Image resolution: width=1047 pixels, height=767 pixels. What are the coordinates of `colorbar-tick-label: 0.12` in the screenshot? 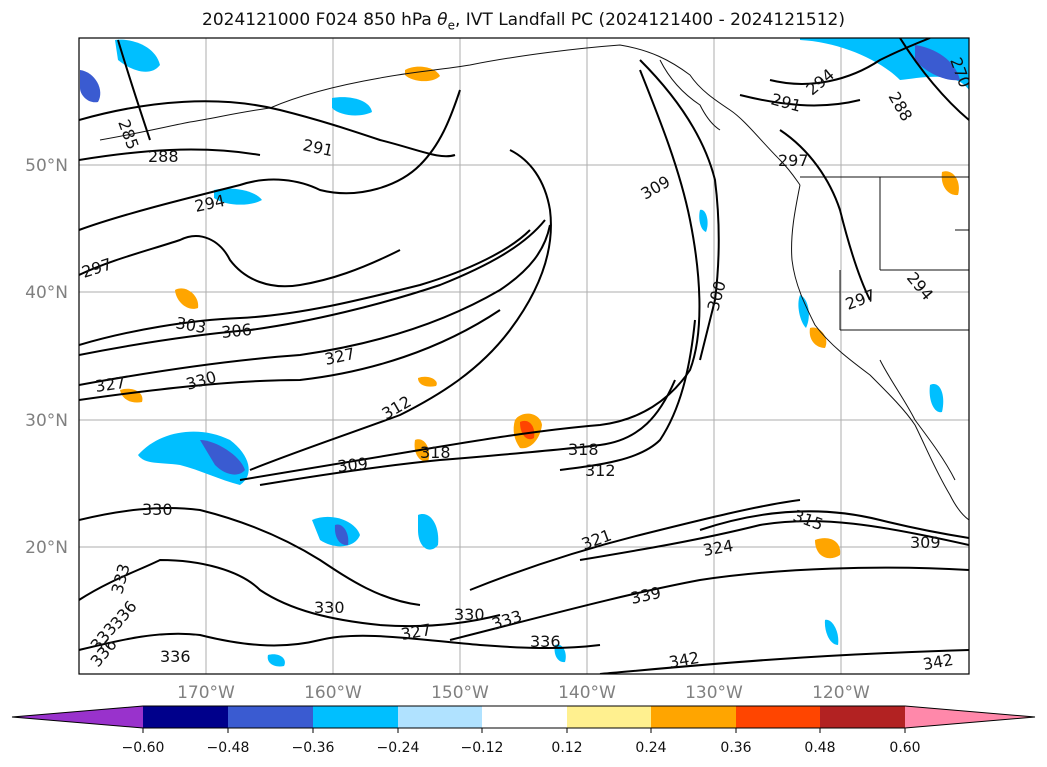 It's located at (566, 748).